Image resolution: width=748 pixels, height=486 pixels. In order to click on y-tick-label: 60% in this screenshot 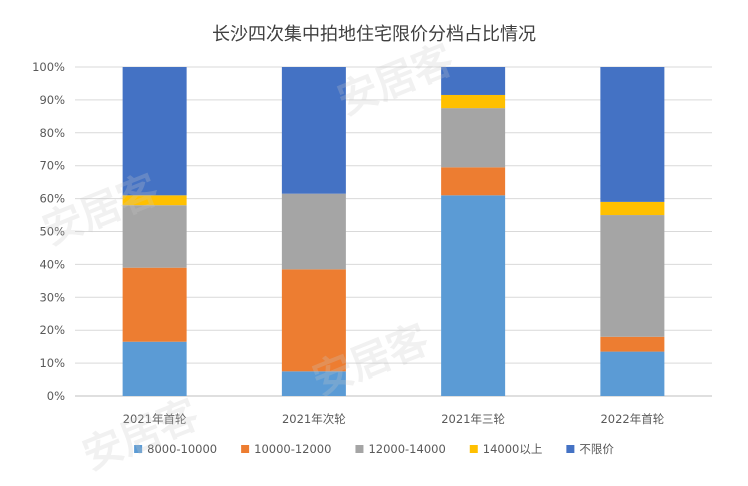, I will do `click(52, 199)`.